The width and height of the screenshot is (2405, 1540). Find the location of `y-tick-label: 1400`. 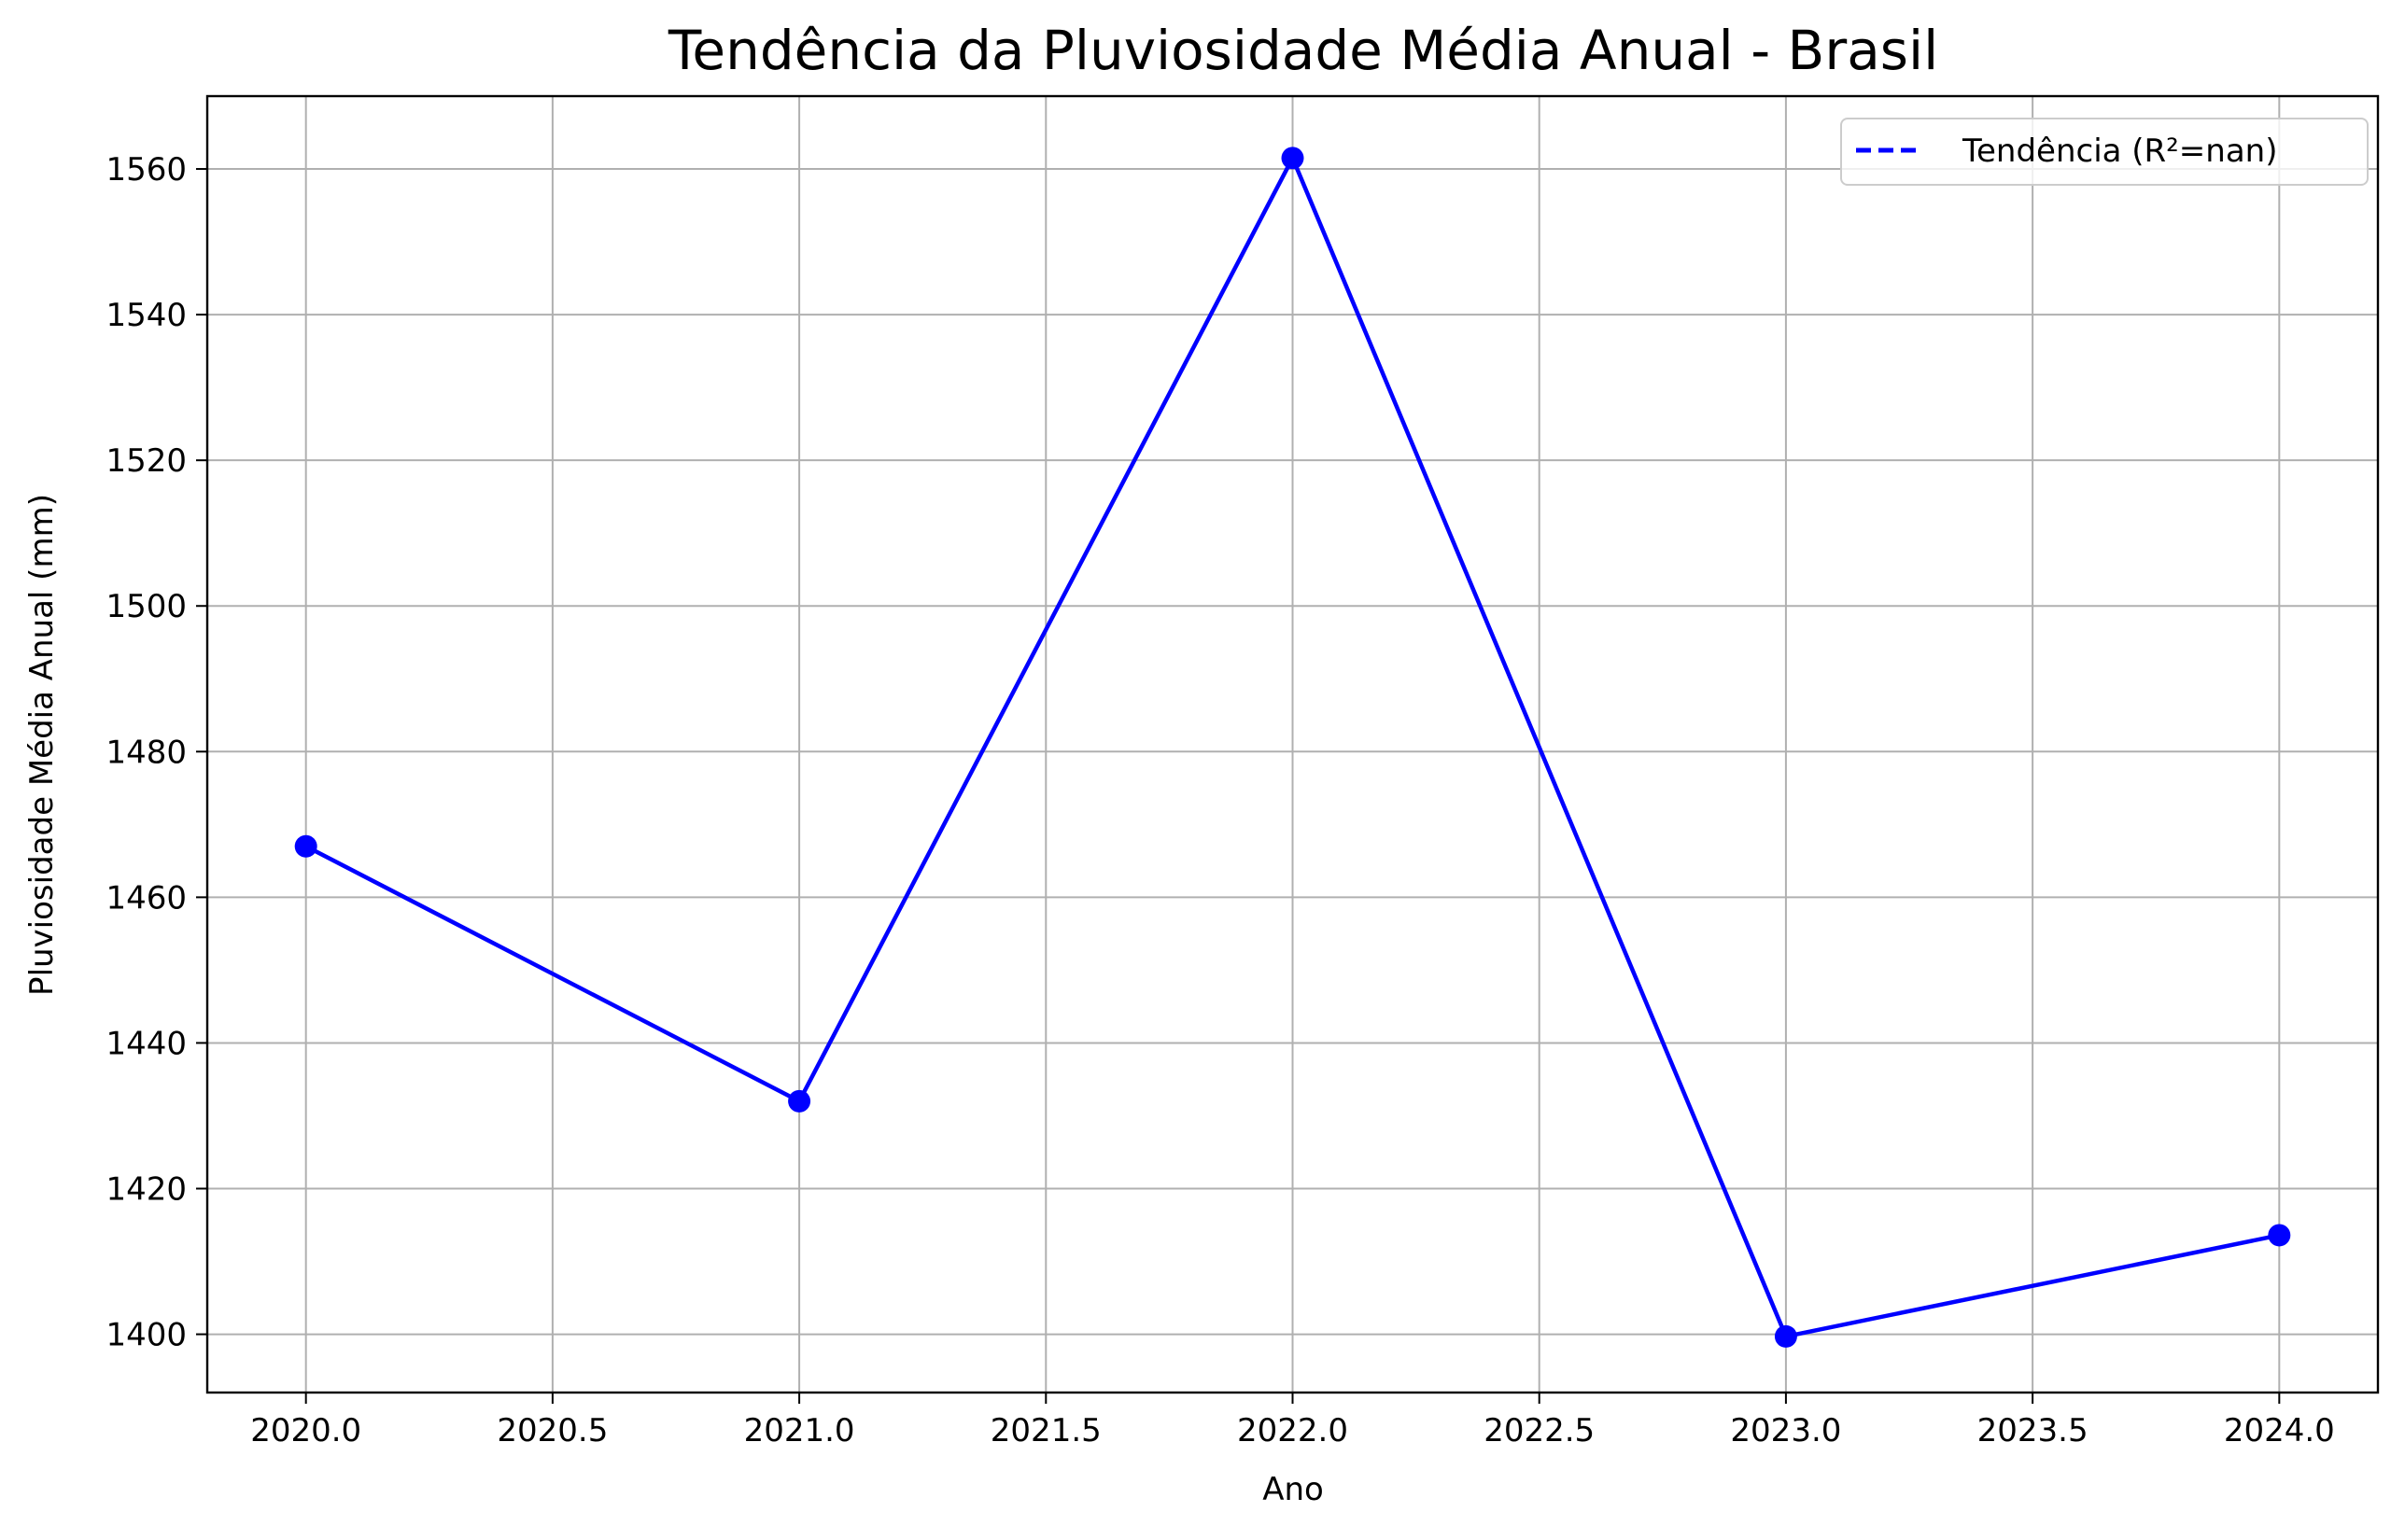

y-tick-label: 1400 is located at coordinates (146, 1335).